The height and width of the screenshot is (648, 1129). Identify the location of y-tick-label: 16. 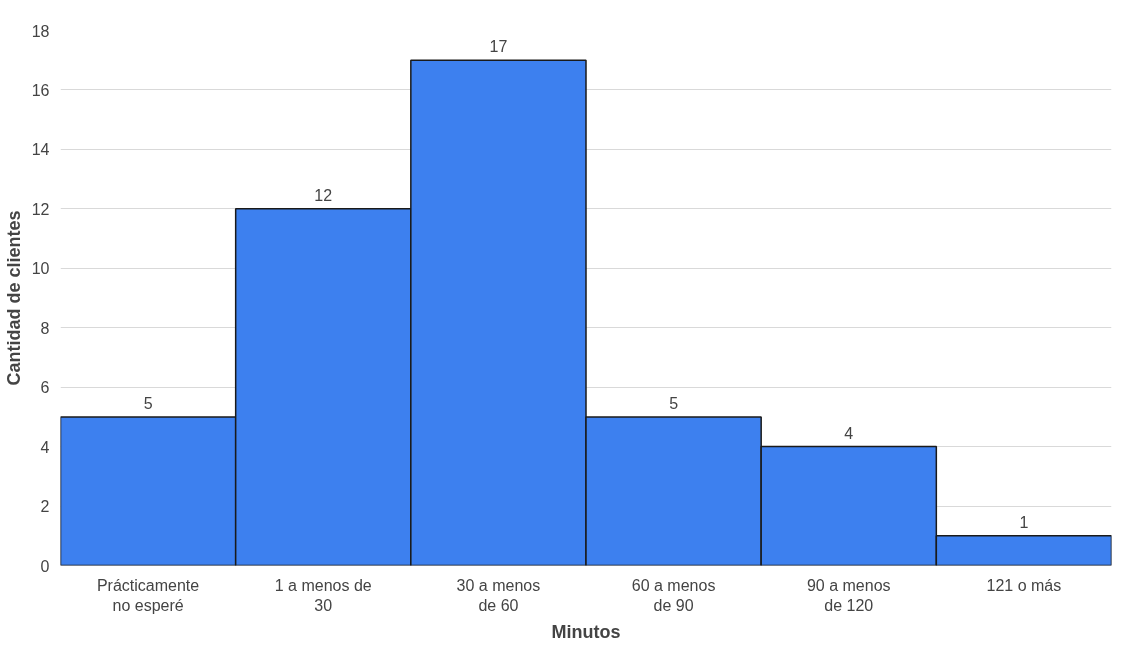
(40, 90).